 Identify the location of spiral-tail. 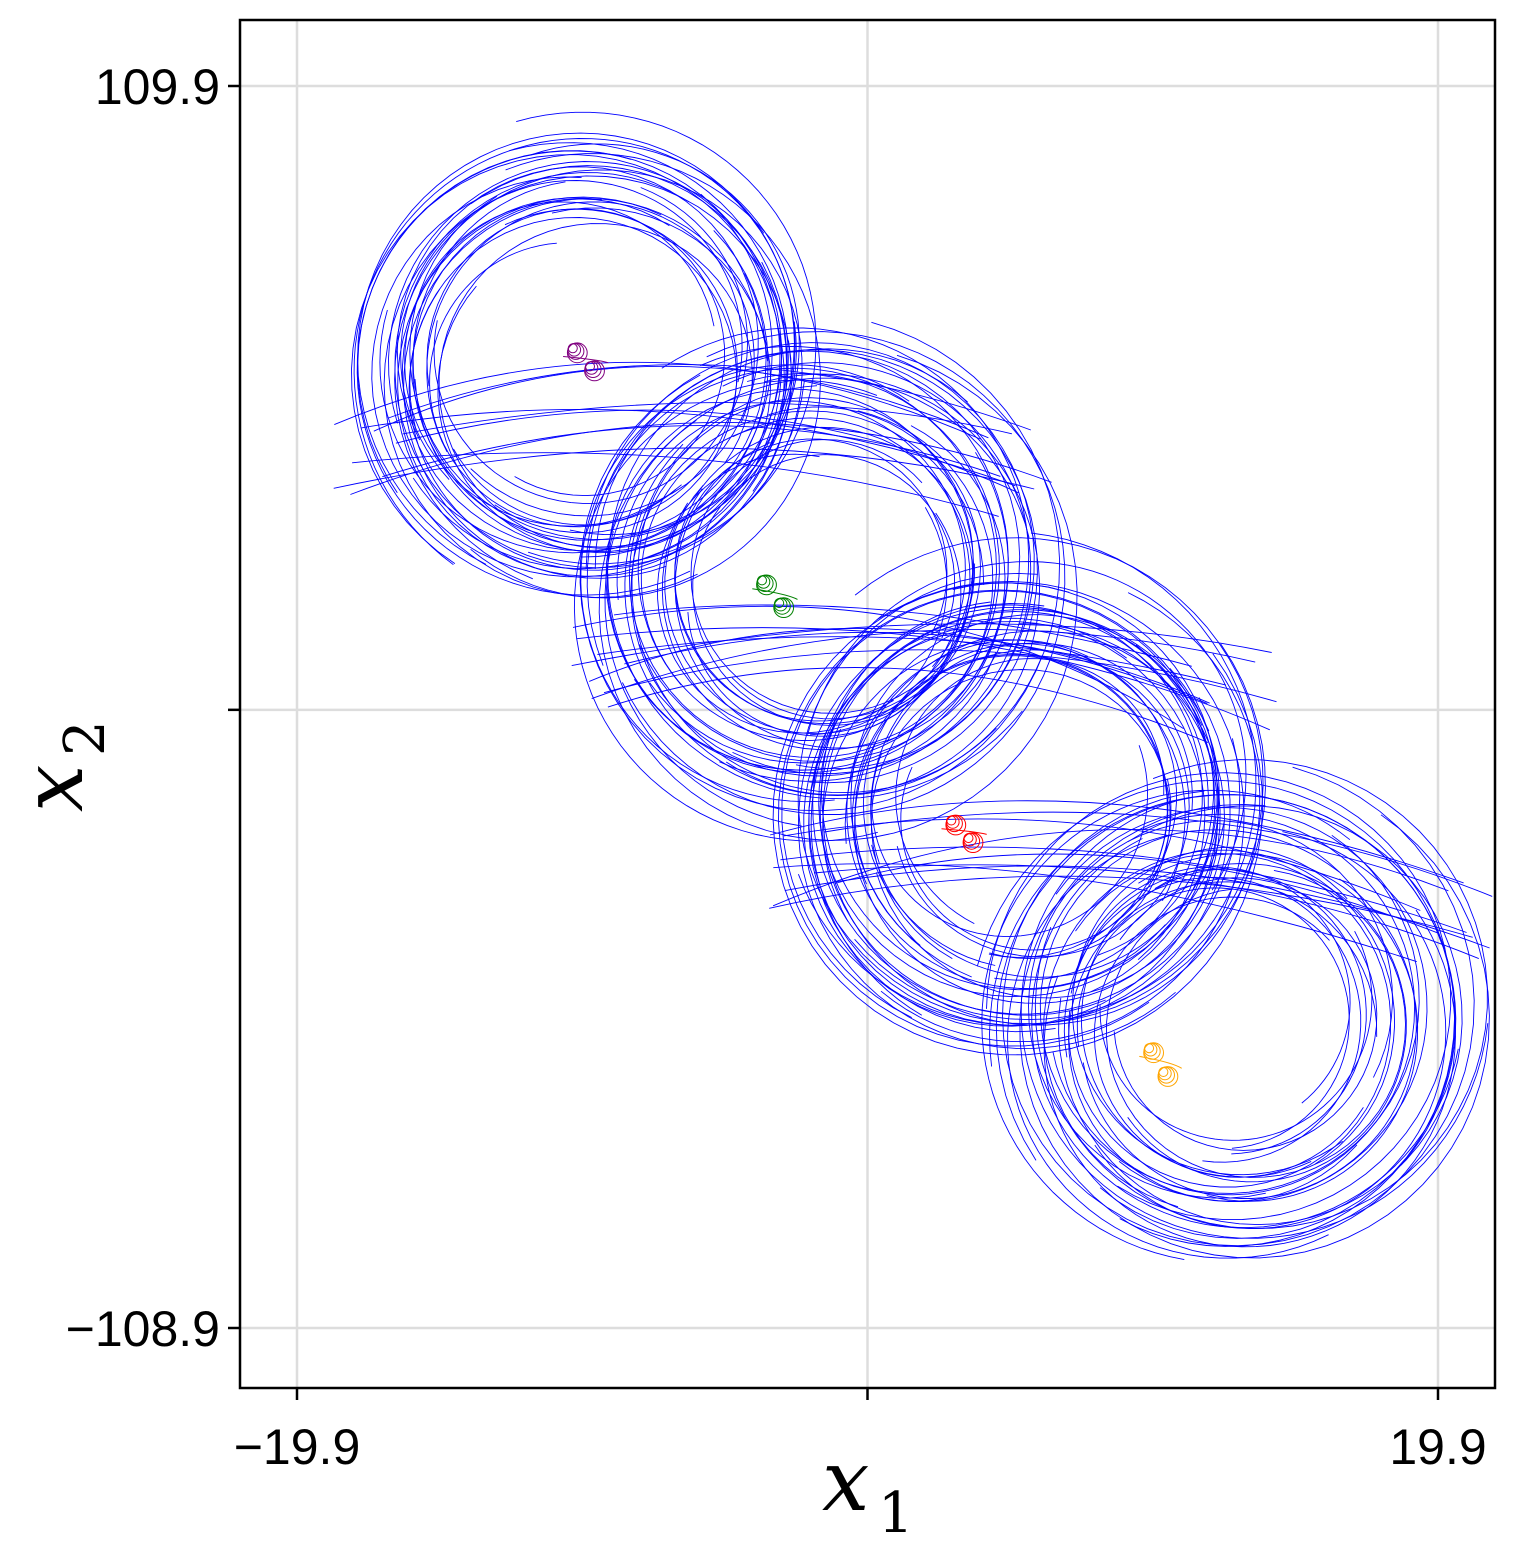
(1160, 1062).